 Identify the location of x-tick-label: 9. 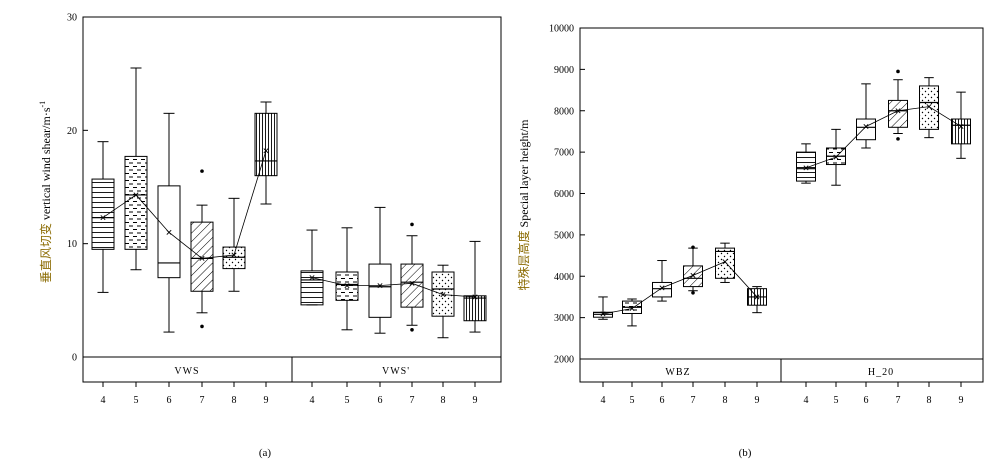
(475, 400).